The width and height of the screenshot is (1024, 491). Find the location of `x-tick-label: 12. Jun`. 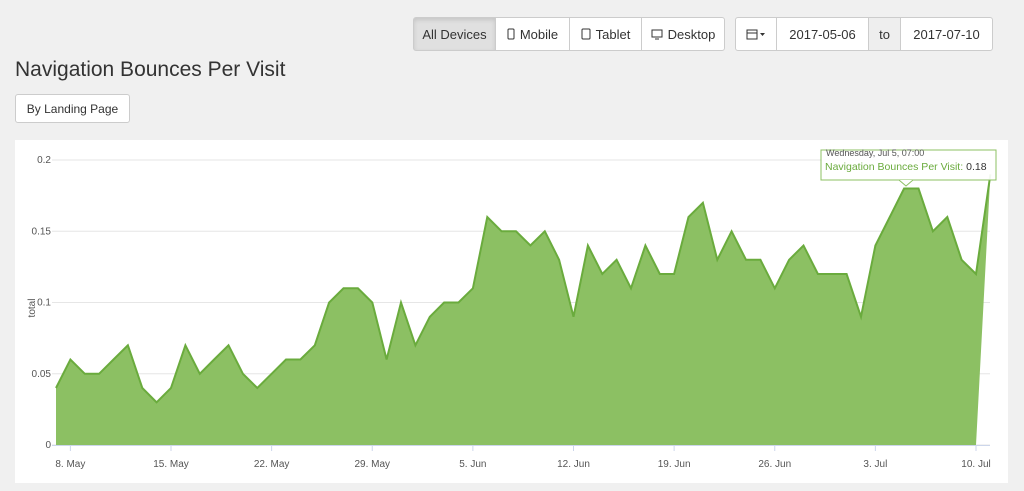

x-tick-label: 12. Jun is located at coordinates (573, 464).